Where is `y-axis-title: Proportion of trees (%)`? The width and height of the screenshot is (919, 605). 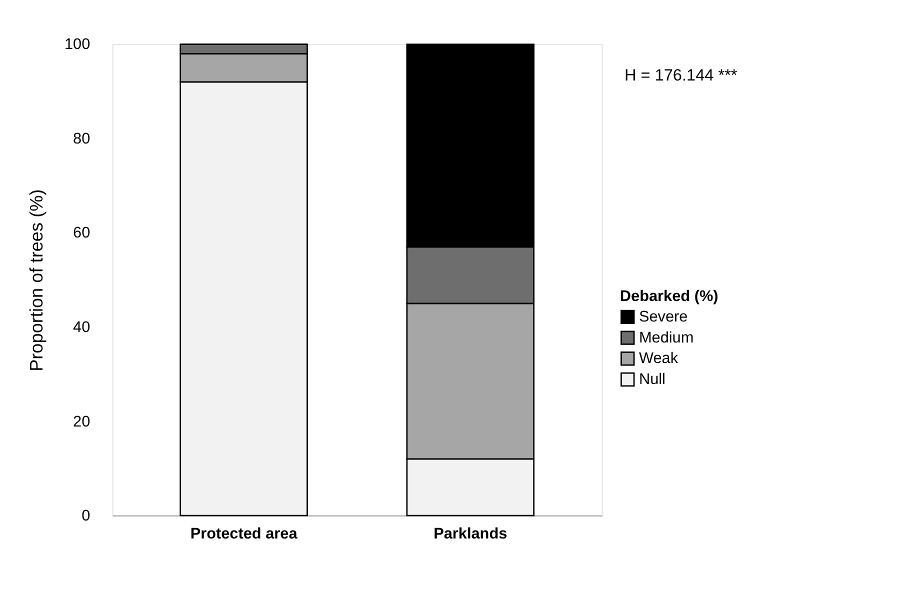
y-axis-title: Proportion of trees (%) is located at coordinates (36, 280).